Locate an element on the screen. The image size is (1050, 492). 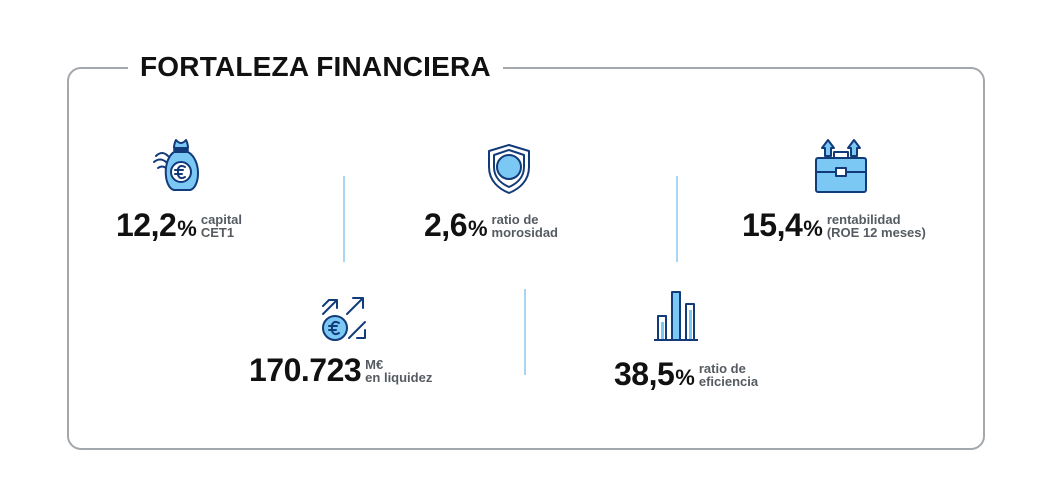
metric-cet1: 12,2 % capital CET1 is located at coordinates (179, 225).